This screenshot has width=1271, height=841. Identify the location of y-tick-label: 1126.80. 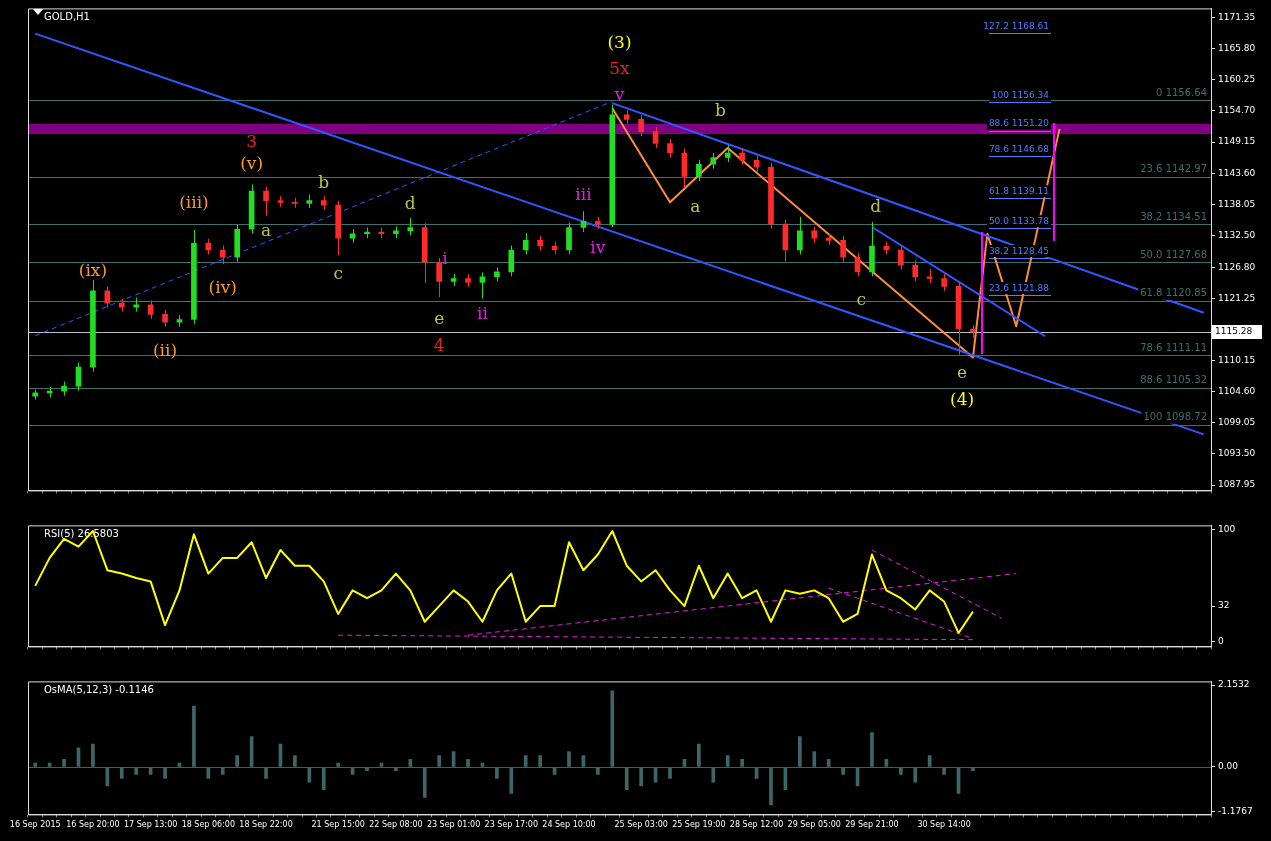
(1237, 266).